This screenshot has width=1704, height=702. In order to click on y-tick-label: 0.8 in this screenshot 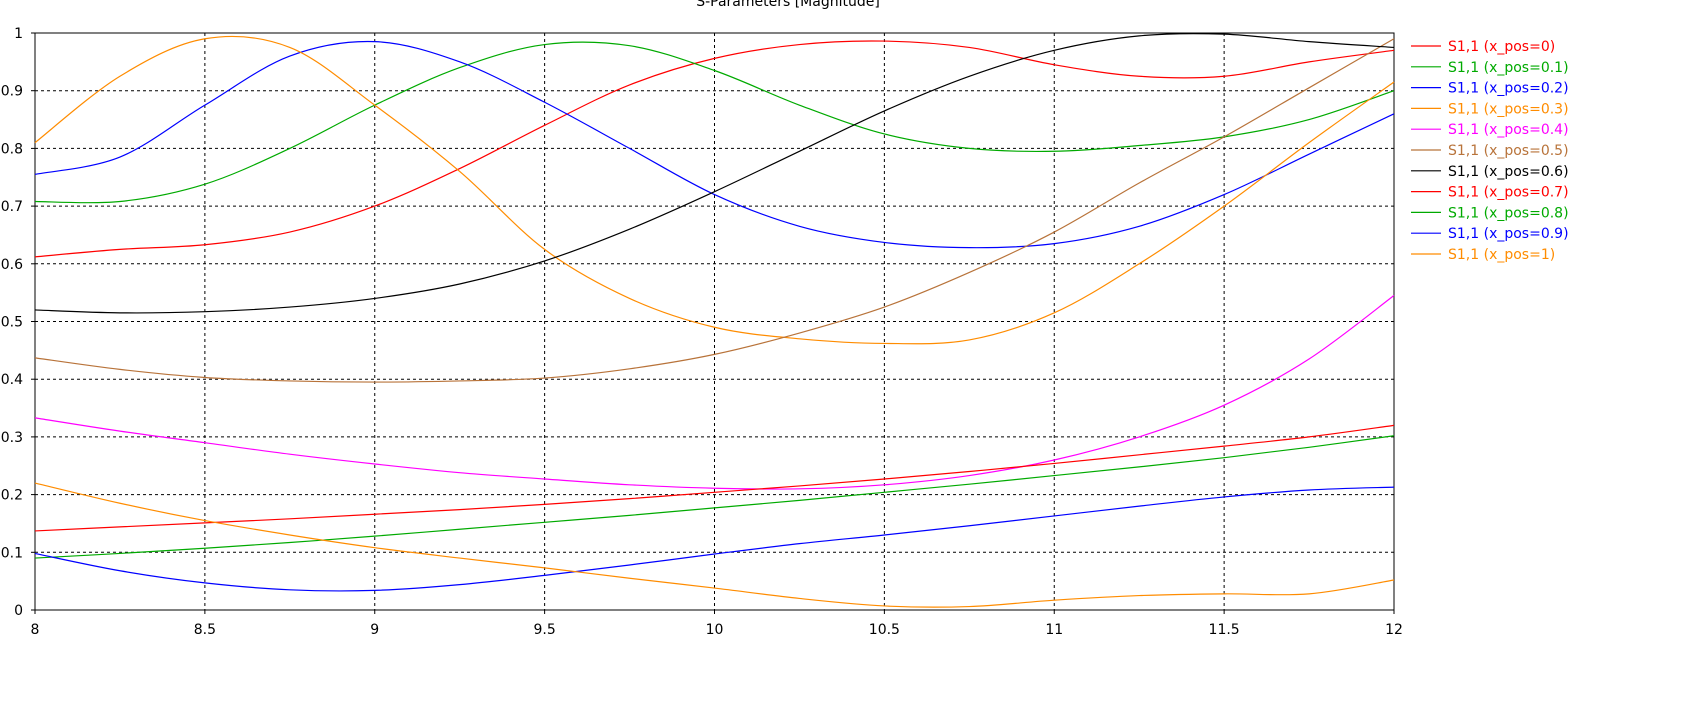, I will do `click(12, 149)`.